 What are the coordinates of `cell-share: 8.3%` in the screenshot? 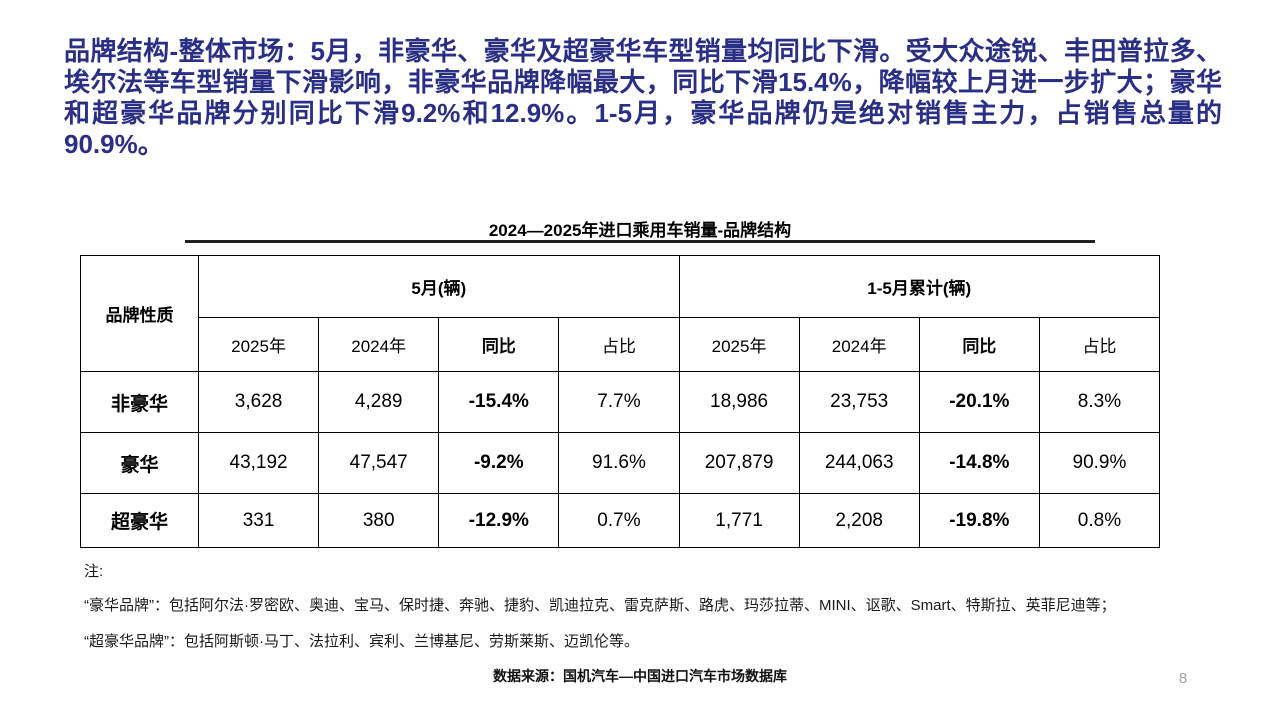 It's located at (1099, 402).